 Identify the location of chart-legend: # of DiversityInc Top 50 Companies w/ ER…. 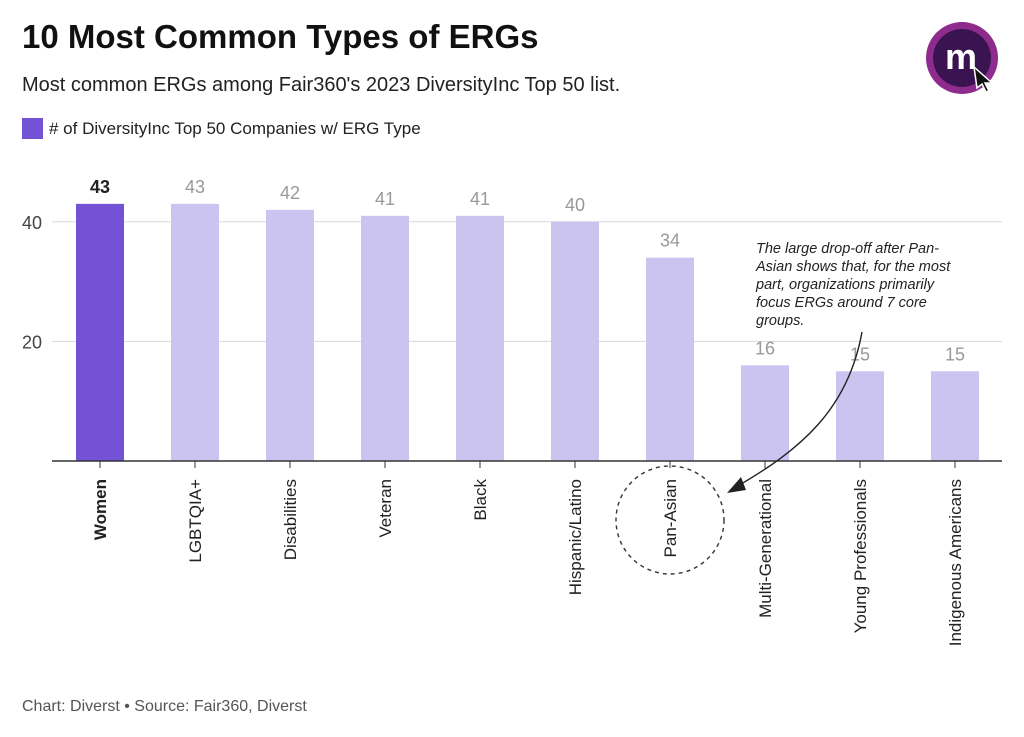
(221, 128).